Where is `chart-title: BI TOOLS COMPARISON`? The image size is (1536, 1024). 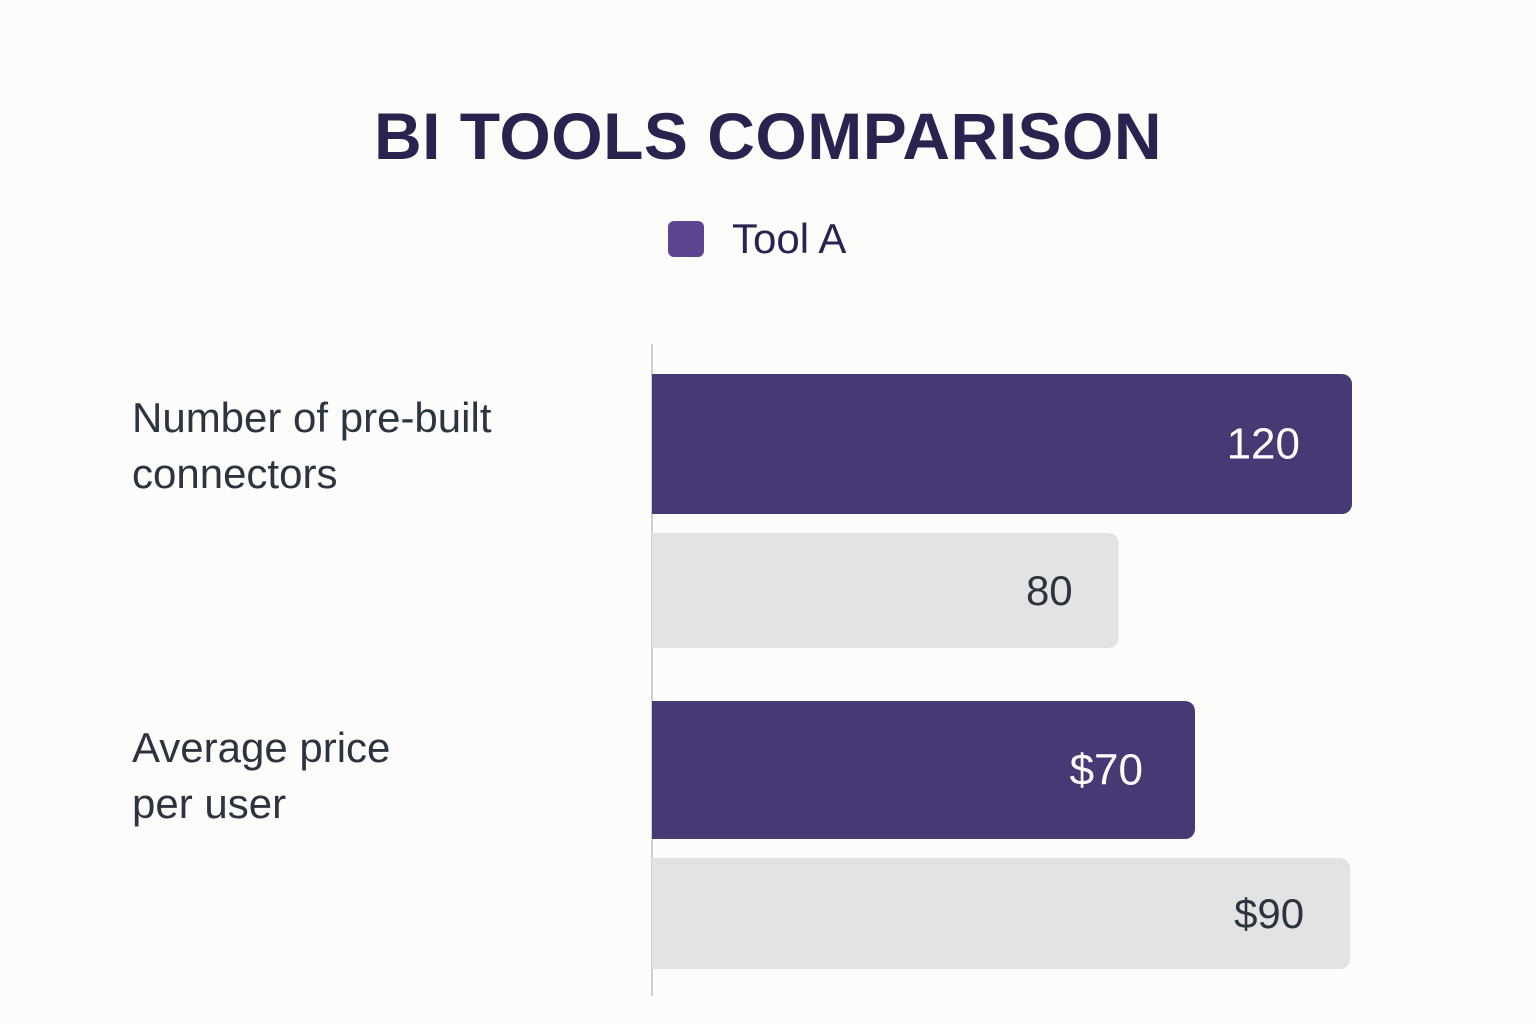
chart-title: BI TOOLS COMPARISON is located at coordinates (768, 136).